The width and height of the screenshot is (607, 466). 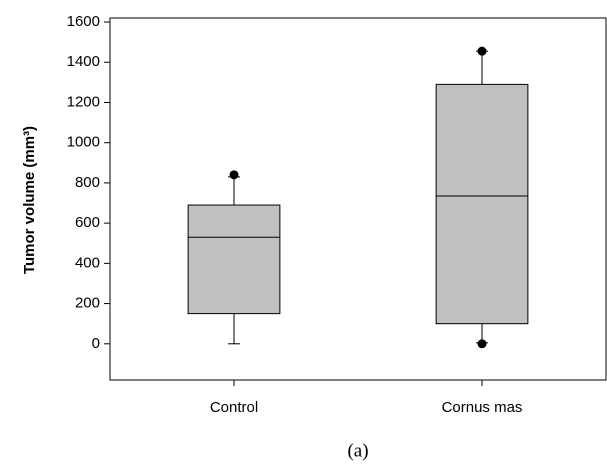 I want to click on y-tick-label: 600, so click(x=87, y=222).